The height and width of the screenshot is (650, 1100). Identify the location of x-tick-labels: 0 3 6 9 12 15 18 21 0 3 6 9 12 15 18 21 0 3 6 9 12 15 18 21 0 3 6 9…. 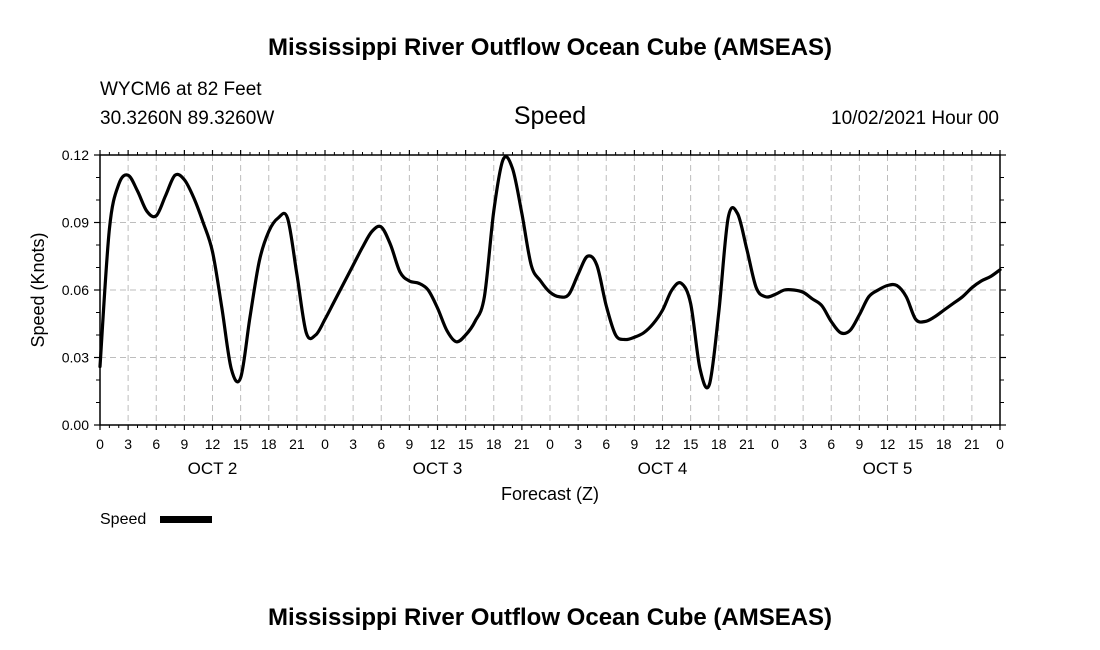
(550, 444).